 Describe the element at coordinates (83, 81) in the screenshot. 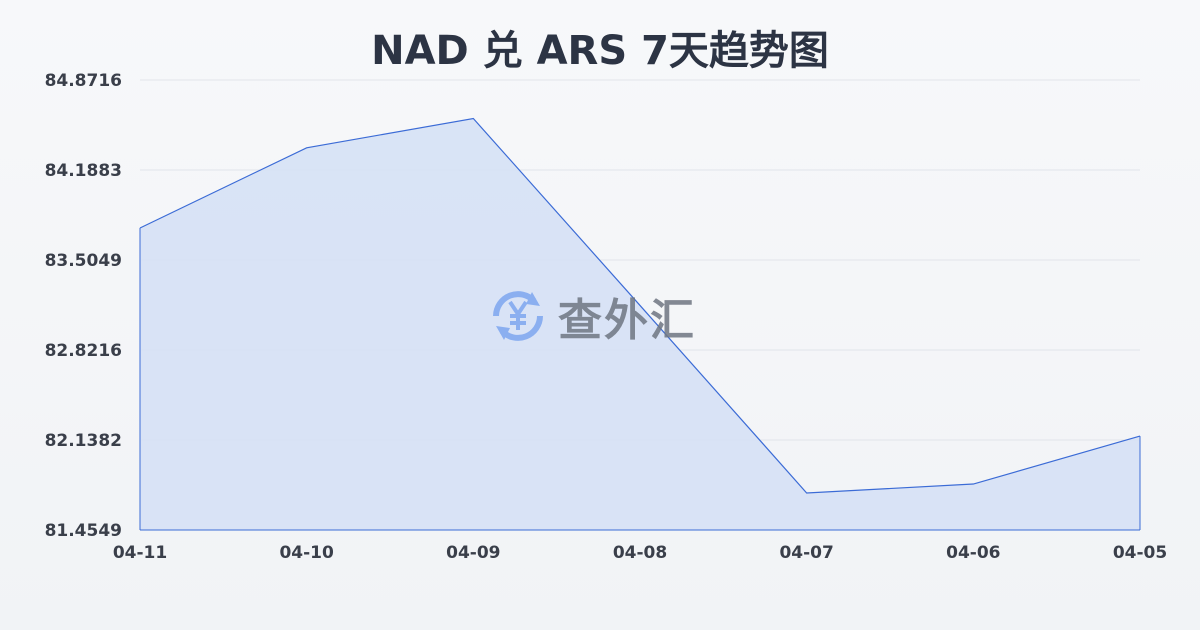

I see `y-tick-label: 84.8716` at that location.